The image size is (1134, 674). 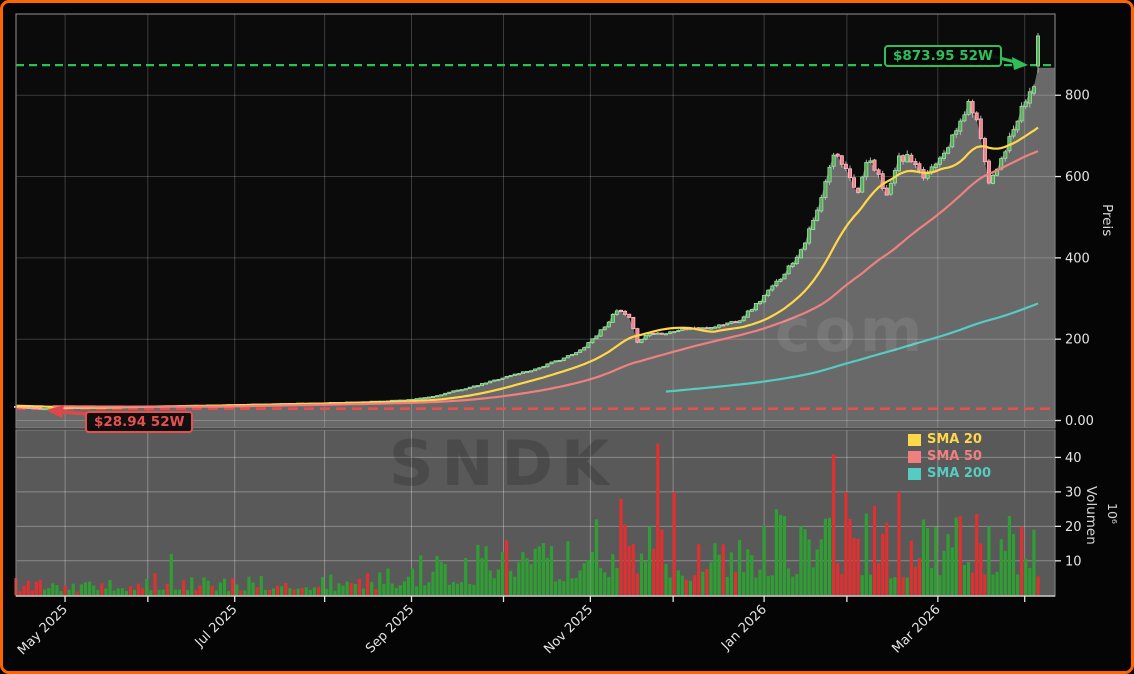 I want to click on sma50-label: SMA 50, so click(x=954, y=456).